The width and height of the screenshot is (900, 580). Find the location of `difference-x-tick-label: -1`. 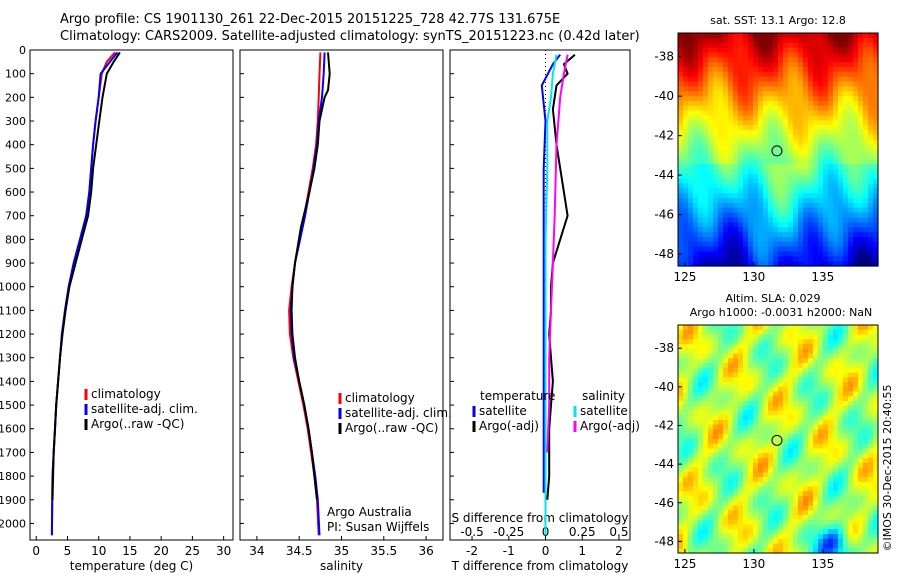

difference-x-tick-label: -1 is located at coordinates (509, 551).